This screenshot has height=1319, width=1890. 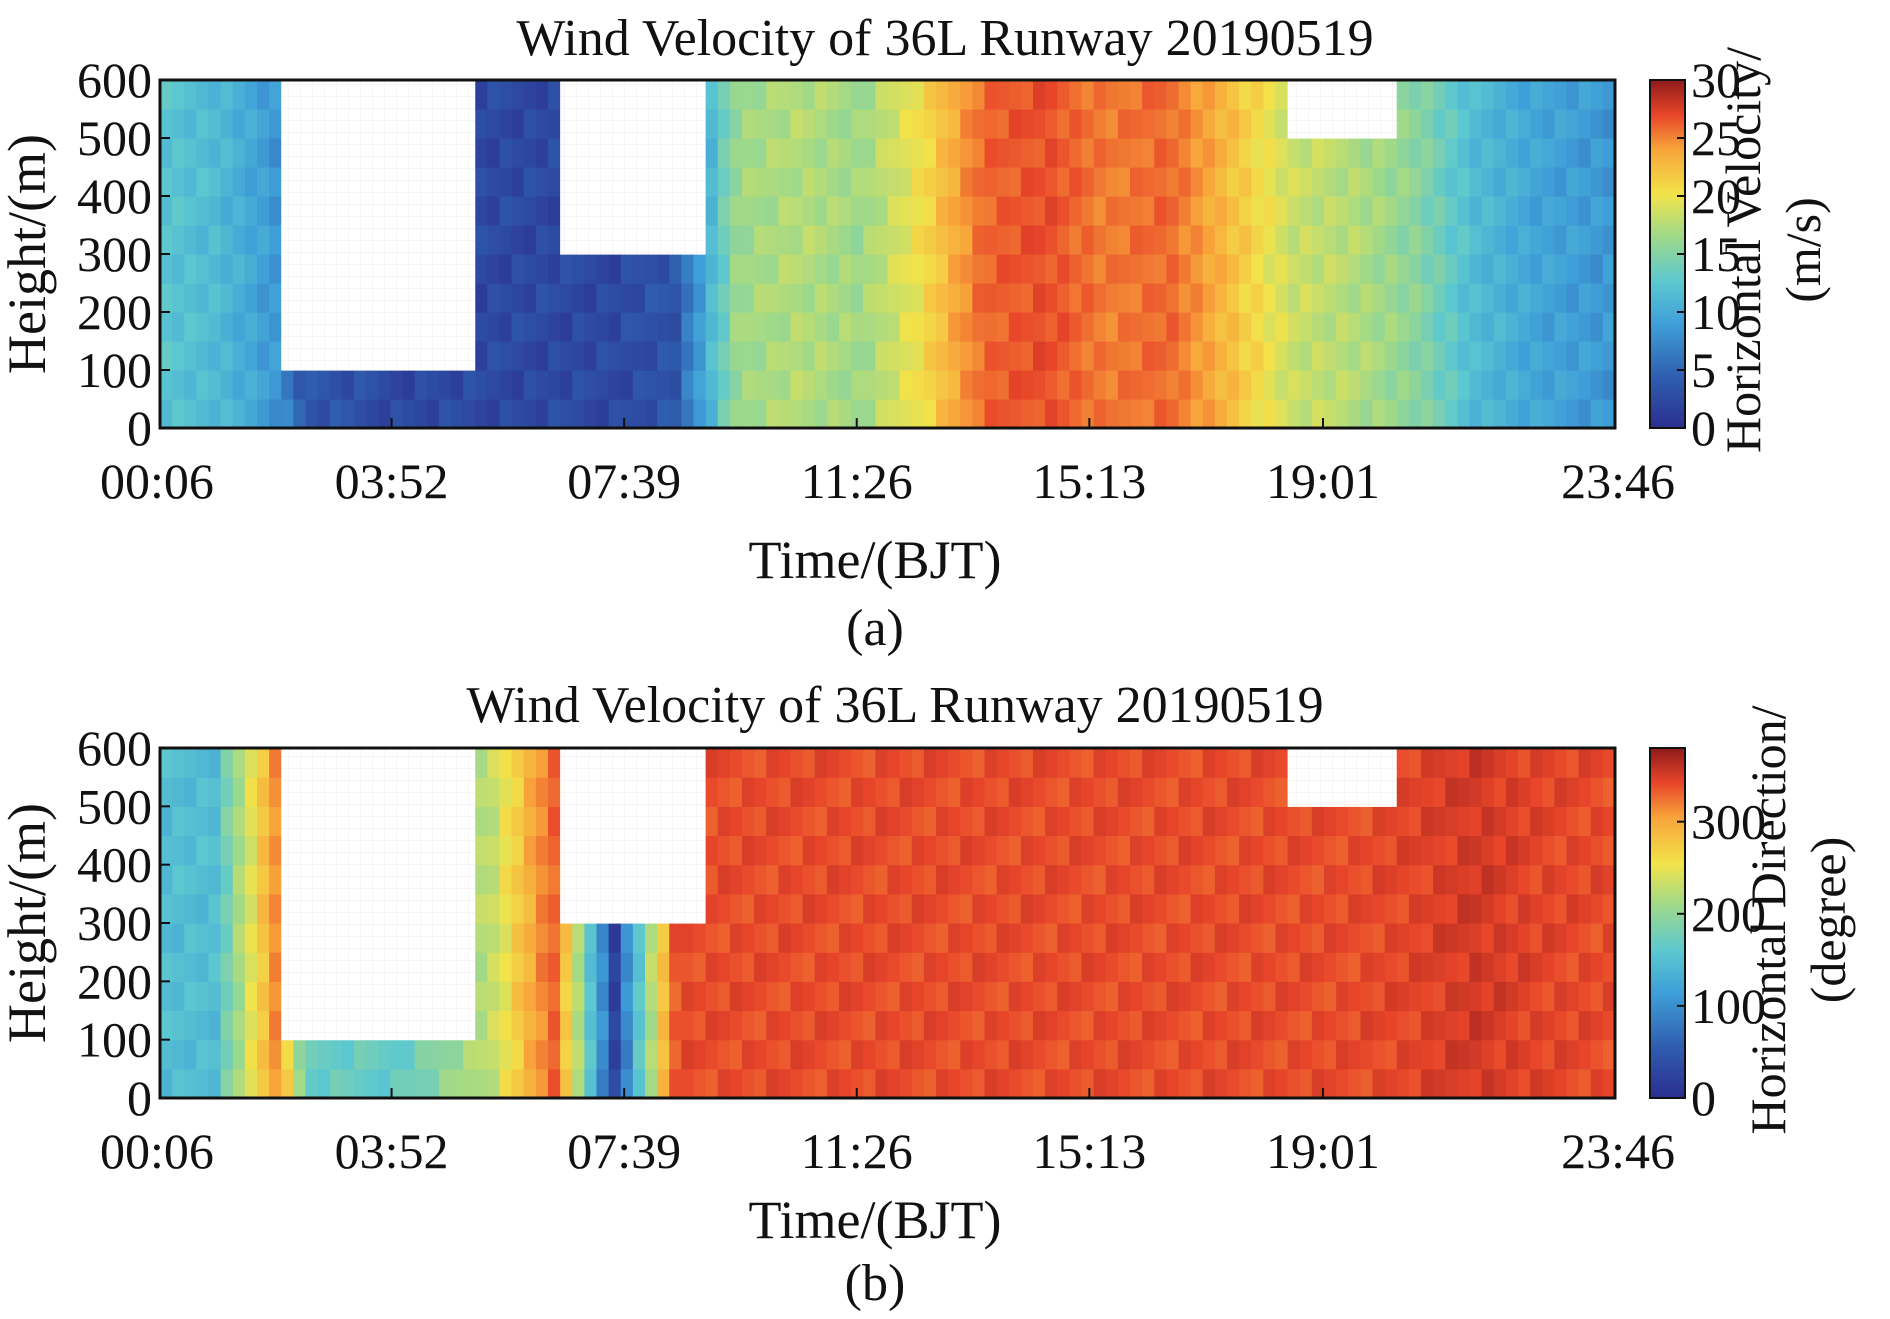 I want to click on panel-a-y-tick-label: 0, so click(x=139, y=428).